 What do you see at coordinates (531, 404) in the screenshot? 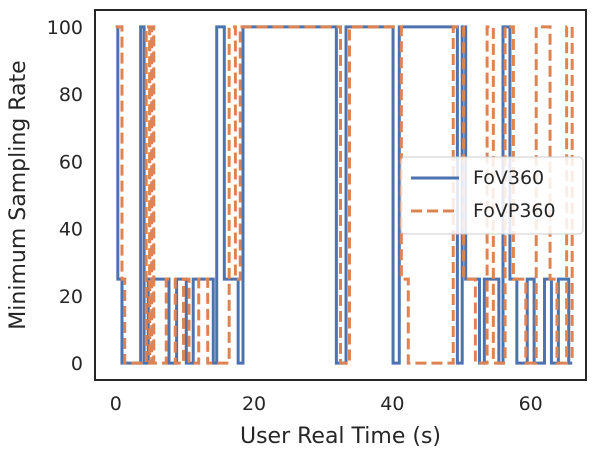
I see `x-tick-label: 60` at bounding box center [531, 404].